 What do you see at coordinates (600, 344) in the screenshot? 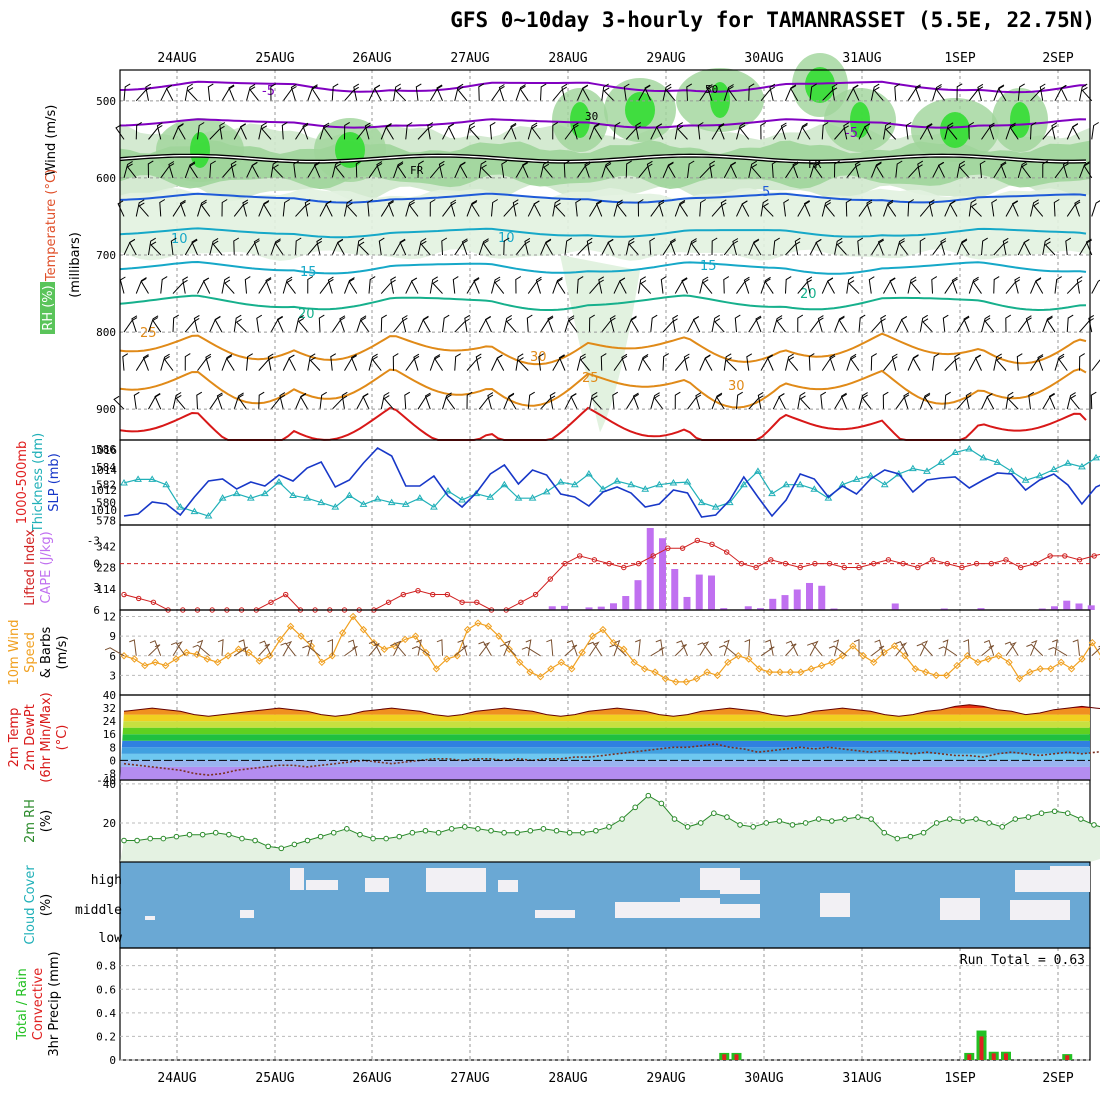
I see `rh-tongue` at bounding box center [600, 344].